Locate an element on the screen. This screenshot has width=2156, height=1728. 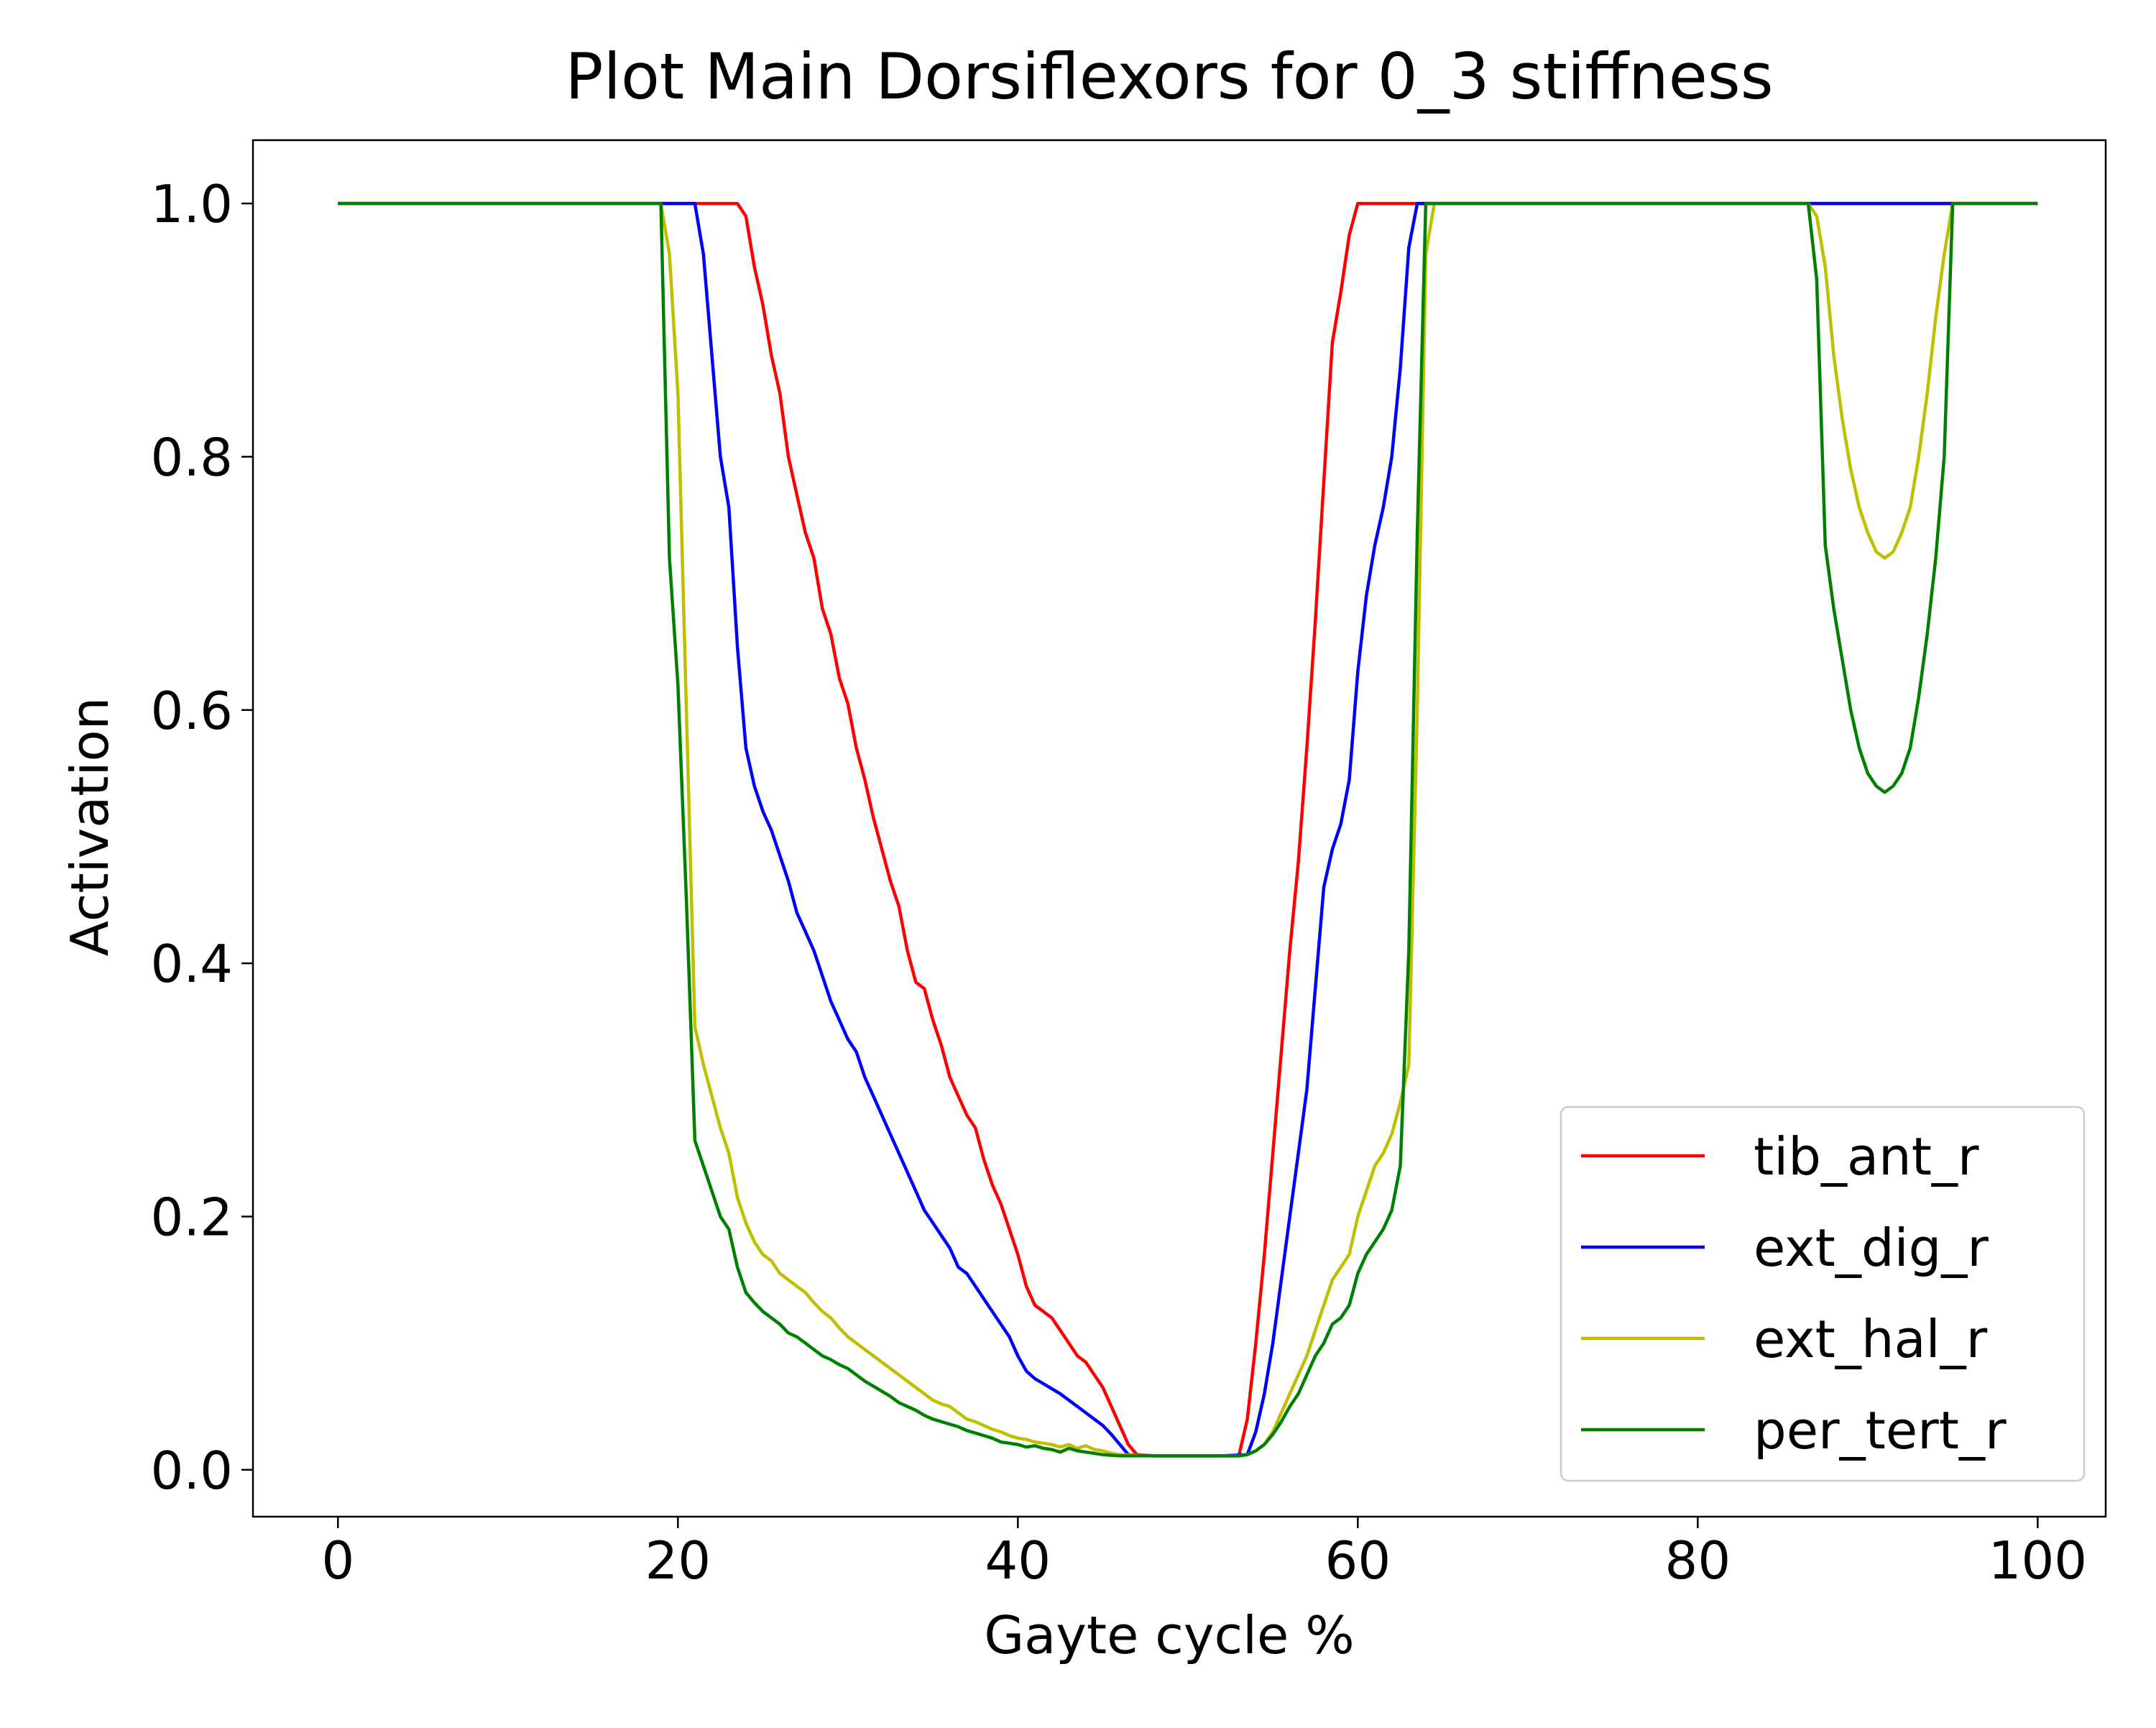
legend-label-ext_hal_r: ext_hal_r is located at coordinates (1871, 1339).